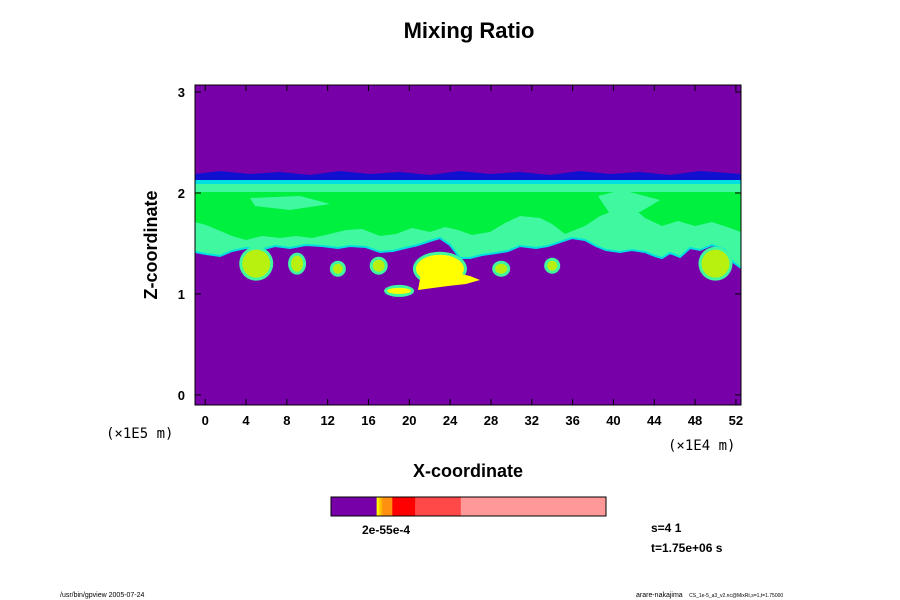  Describe the element at coordinates (491, 420) in the screenshot. I see `x-tick-label: 28` at that location.